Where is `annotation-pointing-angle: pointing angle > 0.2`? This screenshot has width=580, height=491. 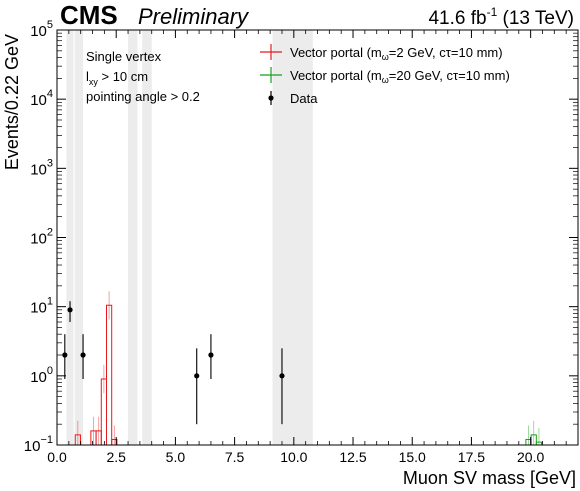 annotation-pointing-angle: pointing angle > 0.2 is located at coordinates (143, 96).